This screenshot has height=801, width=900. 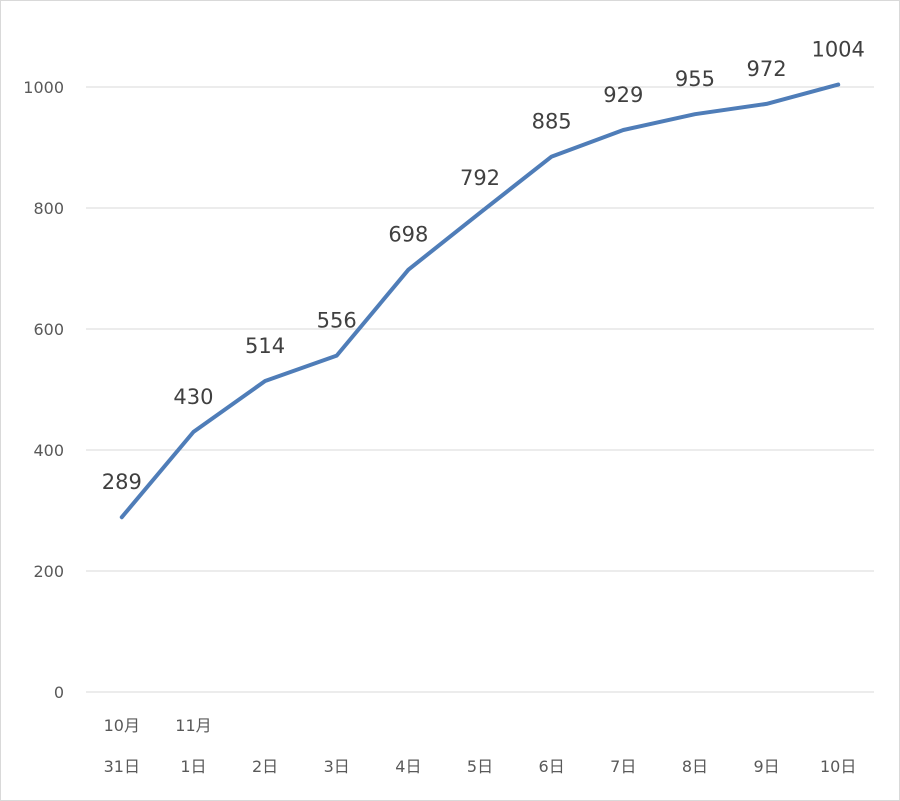 What do you see at coordinates (59, 692) in the screenshot?
I see `y-tick-label-0: 0` at bounding box center [59, 692].